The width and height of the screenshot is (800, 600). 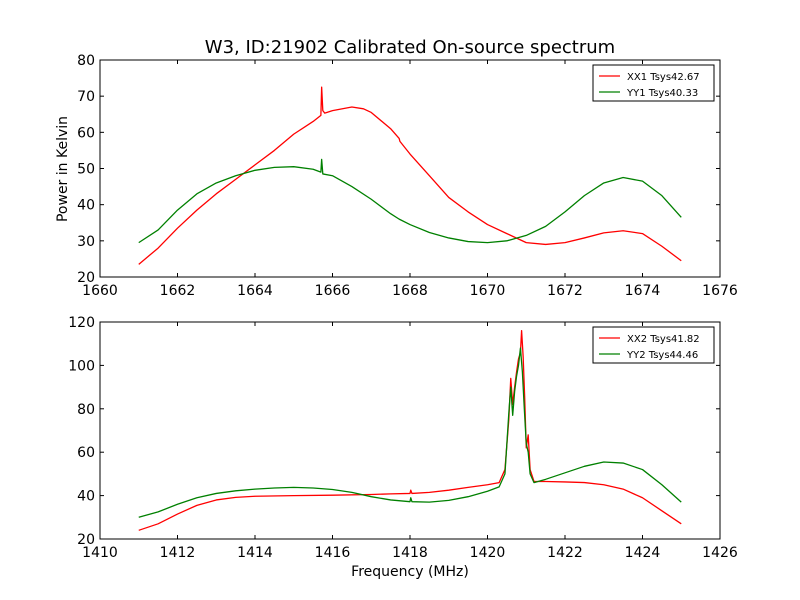 What do you see at coordinates (81, 323) in the screenshot?
I see `y-tick-label: 120` at bounding box center [81, 323].